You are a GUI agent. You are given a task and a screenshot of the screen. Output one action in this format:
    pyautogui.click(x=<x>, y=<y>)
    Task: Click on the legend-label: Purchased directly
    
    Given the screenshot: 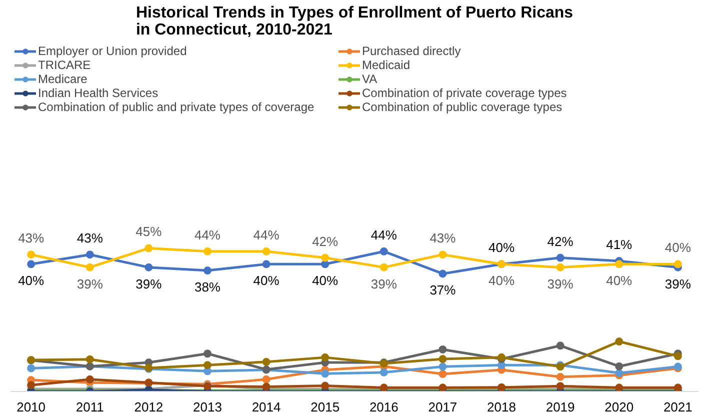 What is the action you would take?
    pyautogui.click(x=412, y=51)
    